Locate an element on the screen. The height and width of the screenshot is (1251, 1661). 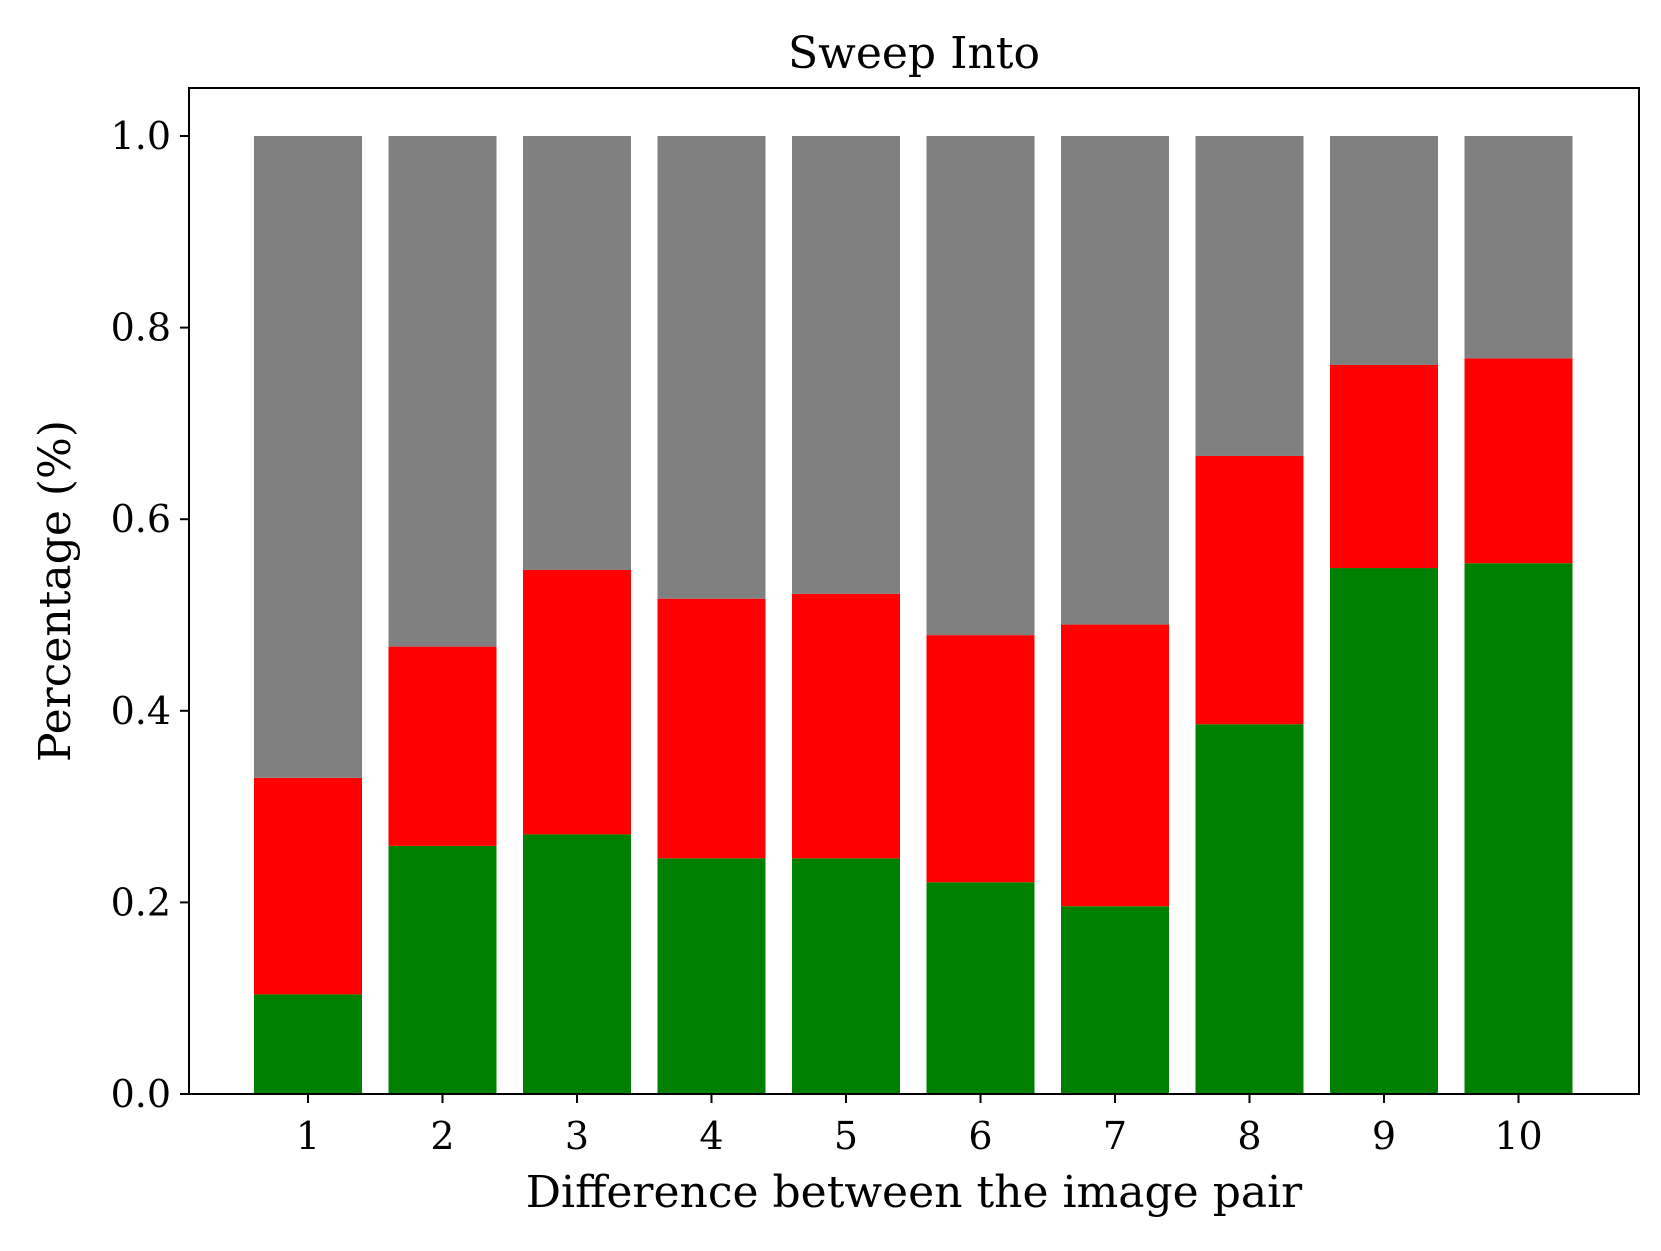
x-tick-label: 7 is located at coordinates (1115, 1136).